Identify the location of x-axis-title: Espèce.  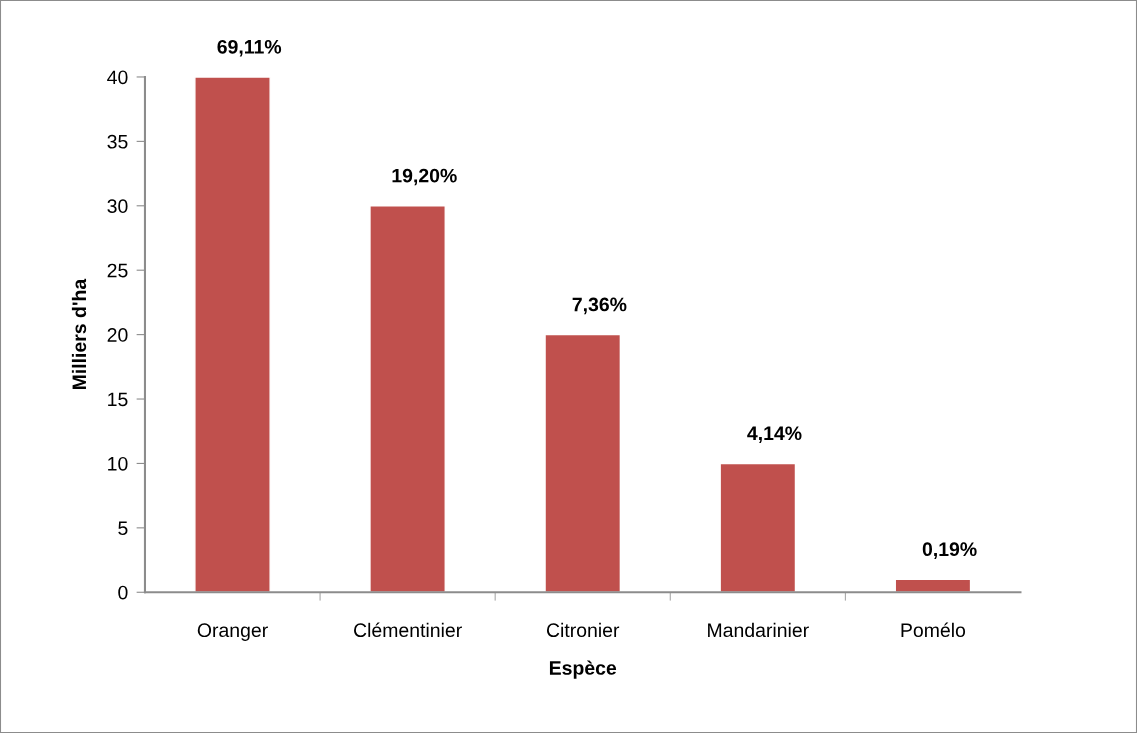
(583, 669).